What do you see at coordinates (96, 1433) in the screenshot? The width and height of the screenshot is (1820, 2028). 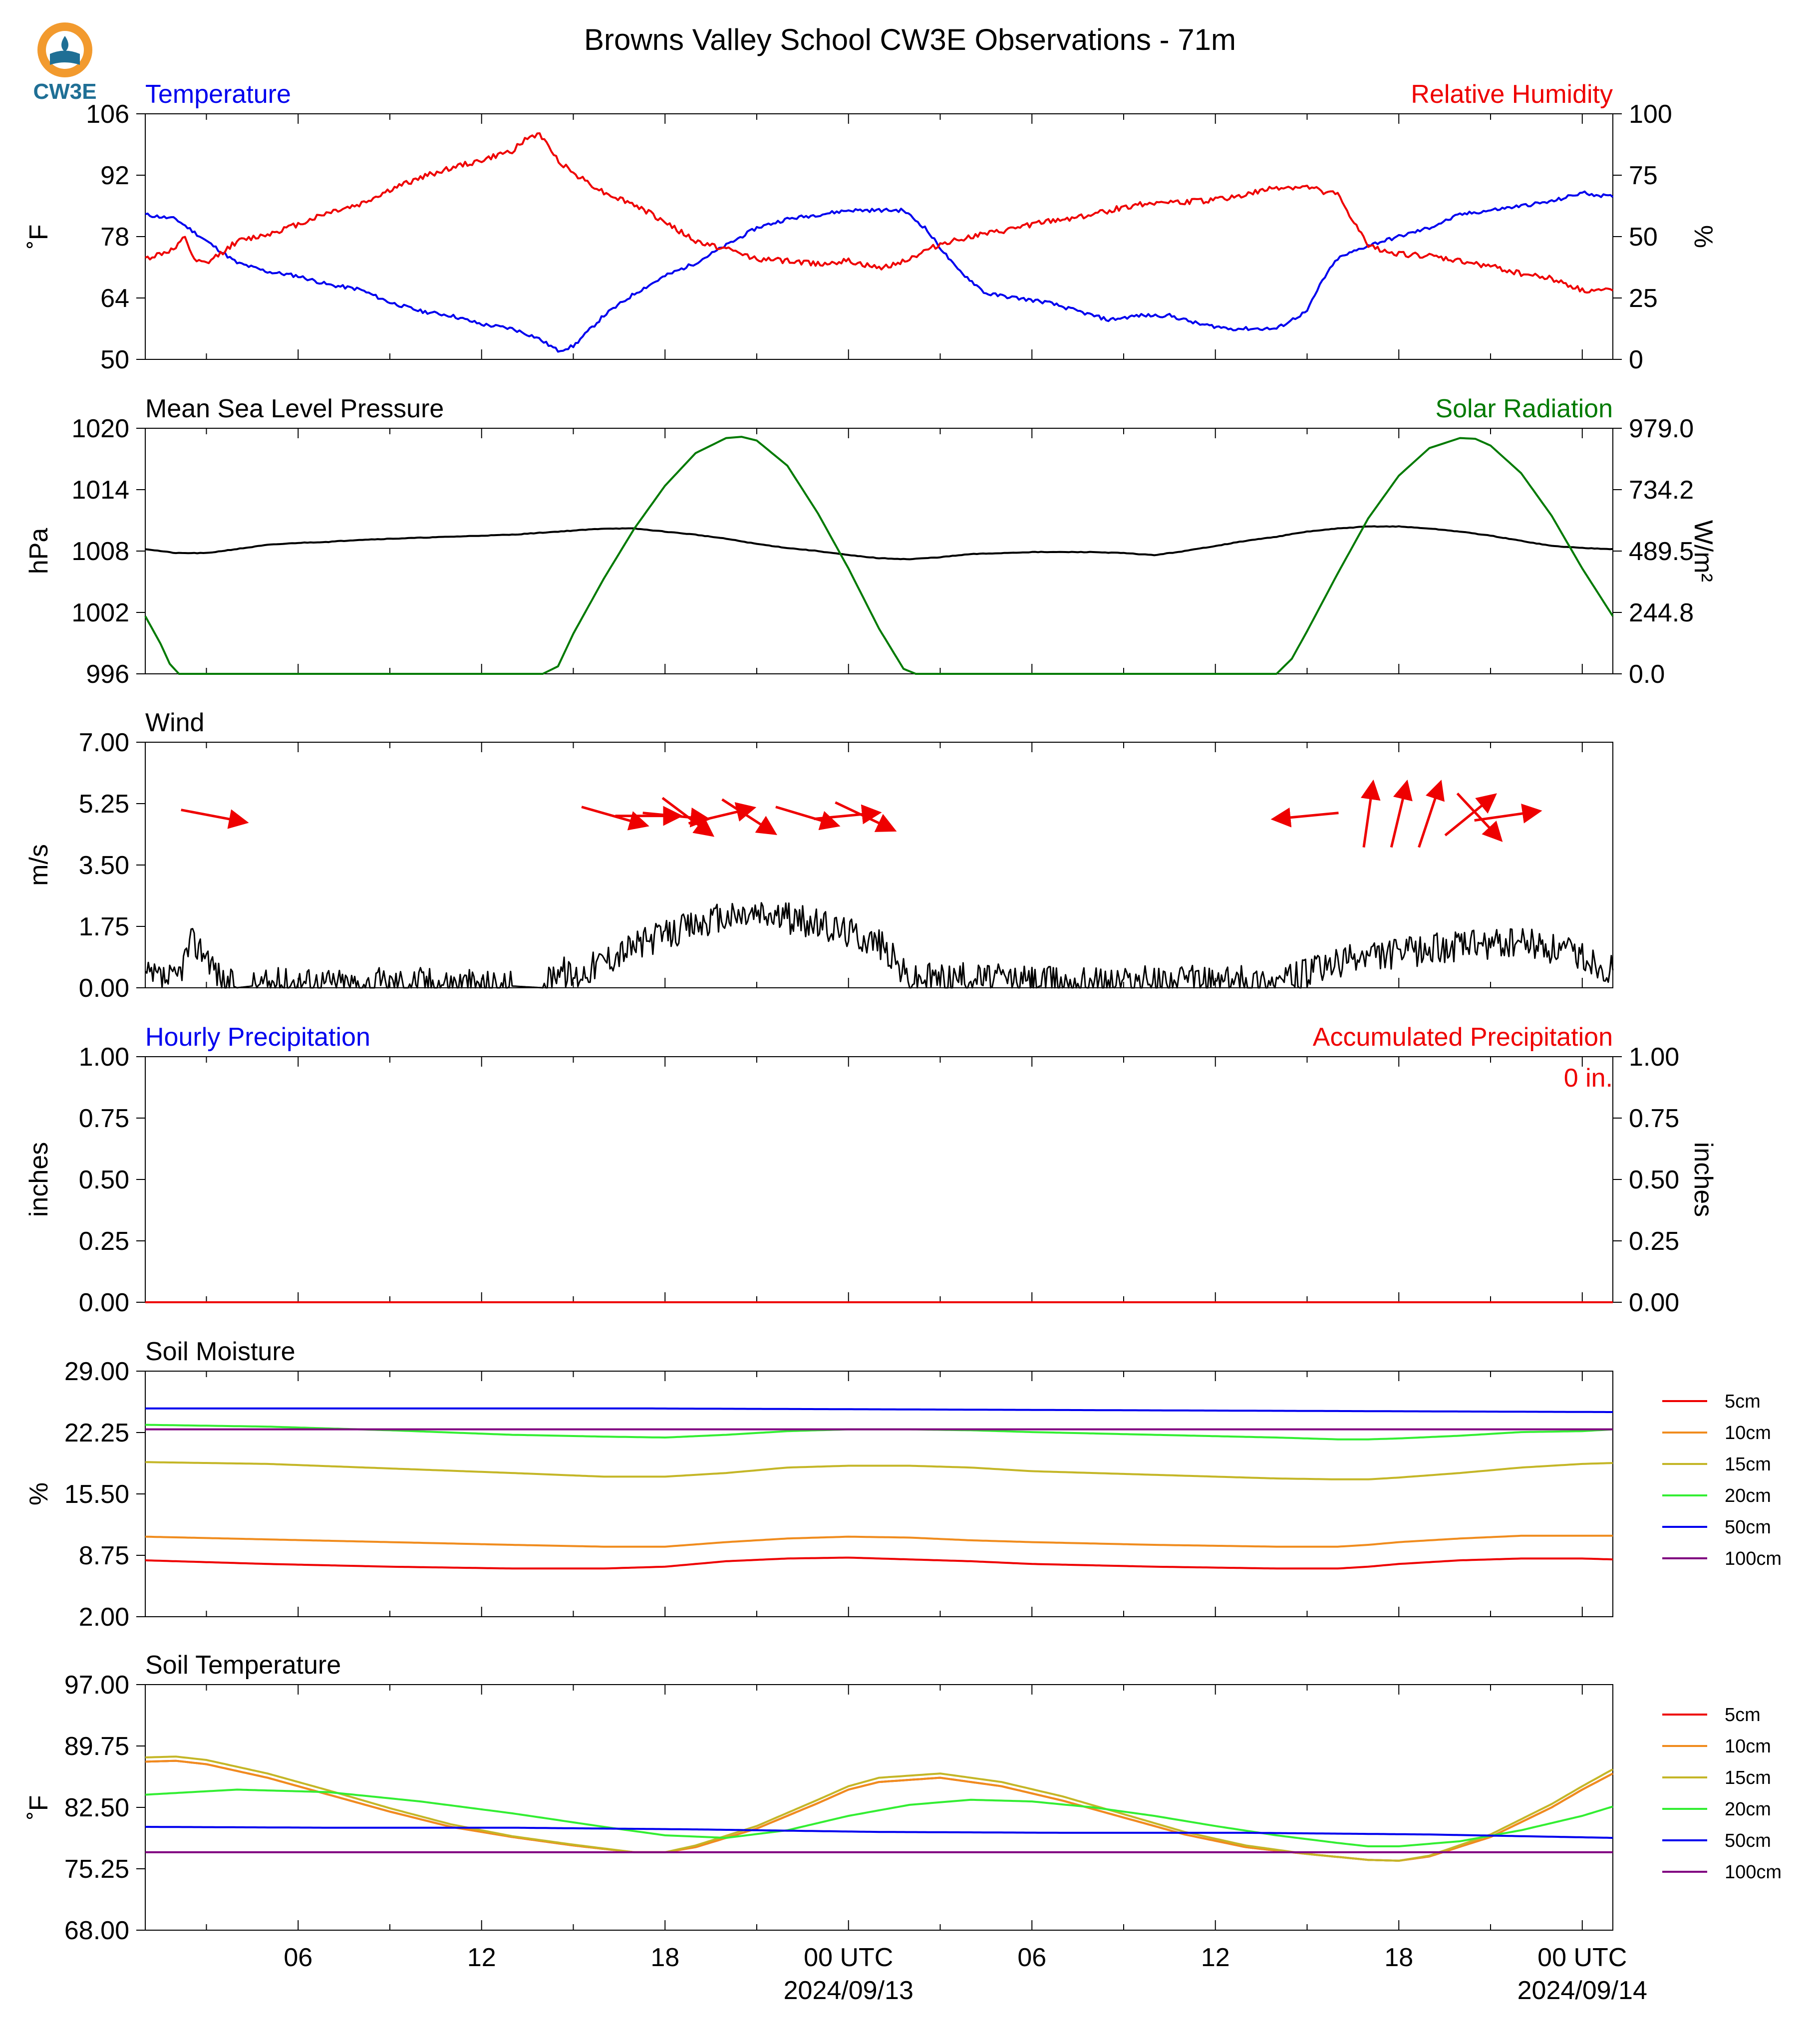 I see `y-tick-label: 22.25` at bounding box center [96, 1433].